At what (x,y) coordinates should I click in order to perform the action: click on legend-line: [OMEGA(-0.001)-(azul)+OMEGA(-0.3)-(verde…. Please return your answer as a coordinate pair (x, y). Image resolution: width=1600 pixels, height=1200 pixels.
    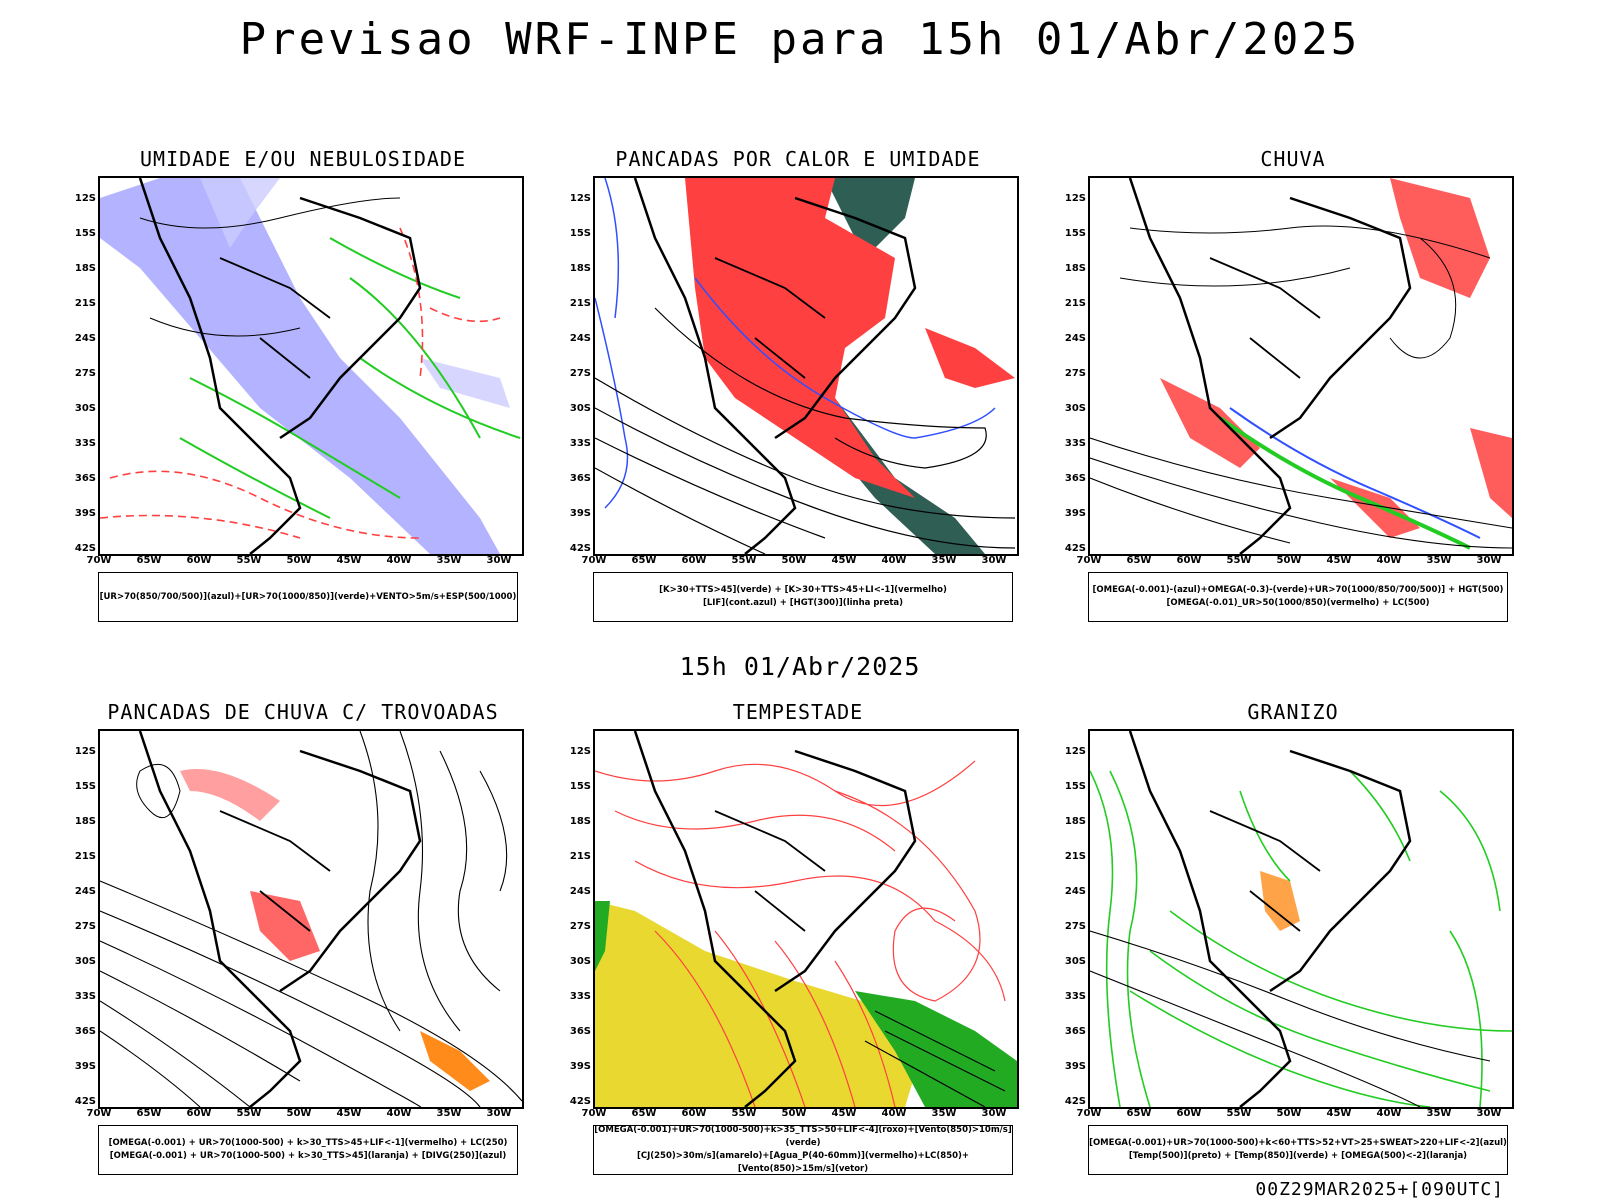
    Looking at the image, I should click on (1298, 590).